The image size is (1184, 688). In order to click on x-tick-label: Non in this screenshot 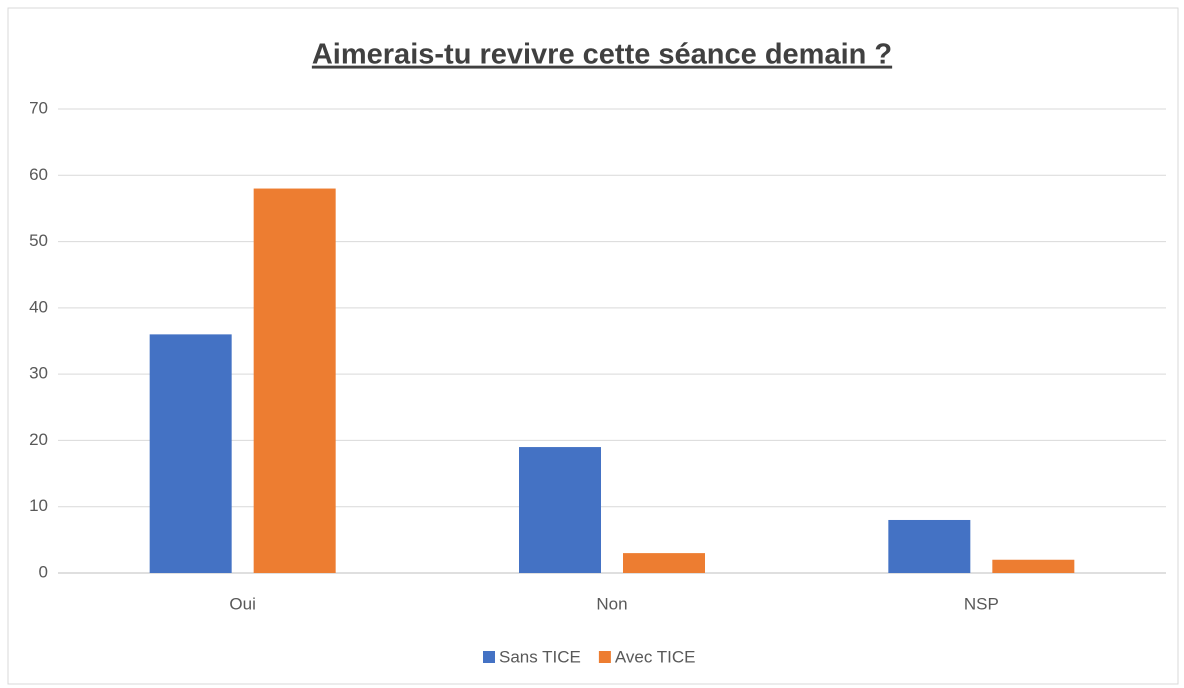, I will do `click(611, 603)`.